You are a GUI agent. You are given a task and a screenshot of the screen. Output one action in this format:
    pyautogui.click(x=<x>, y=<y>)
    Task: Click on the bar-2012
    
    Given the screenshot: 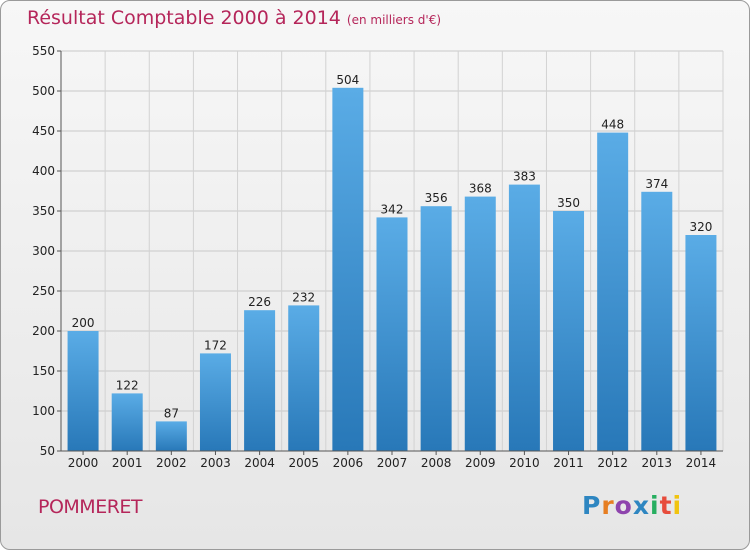 What is the action you would take?
    pyautogui.click(x=613, y=291)
    